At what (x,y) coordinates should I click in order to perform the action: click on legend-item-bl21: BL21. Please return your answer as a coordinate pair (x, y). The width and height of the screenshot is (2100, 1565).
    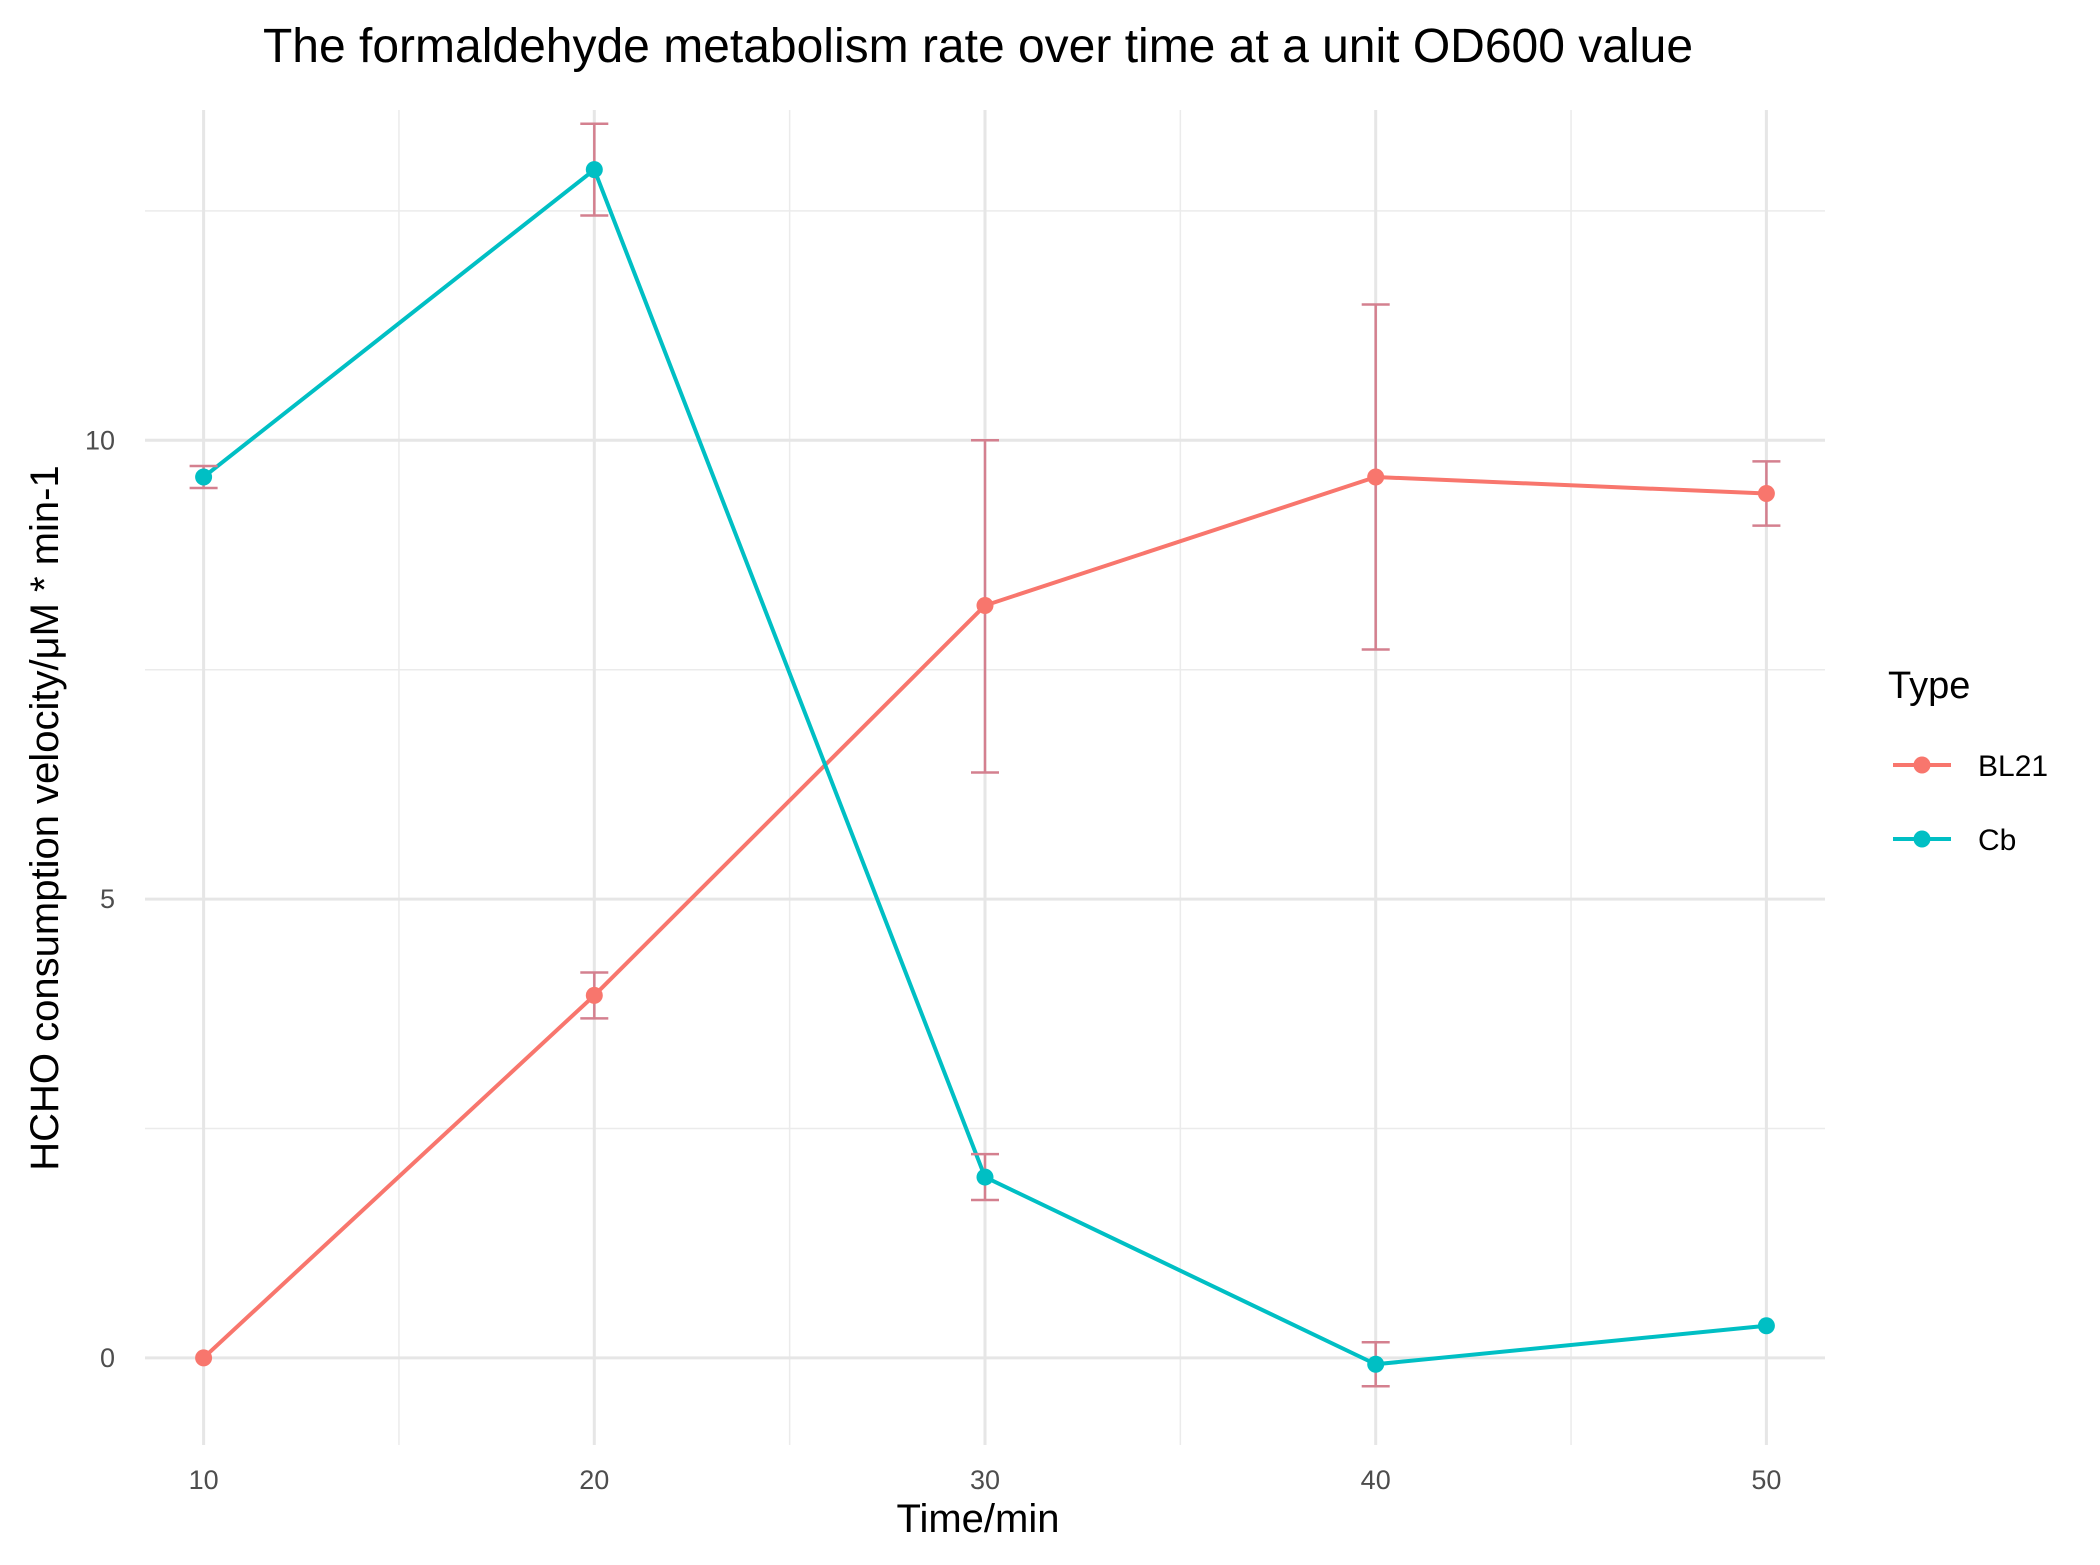
    Looking at the image, I should click on (1970, 766).